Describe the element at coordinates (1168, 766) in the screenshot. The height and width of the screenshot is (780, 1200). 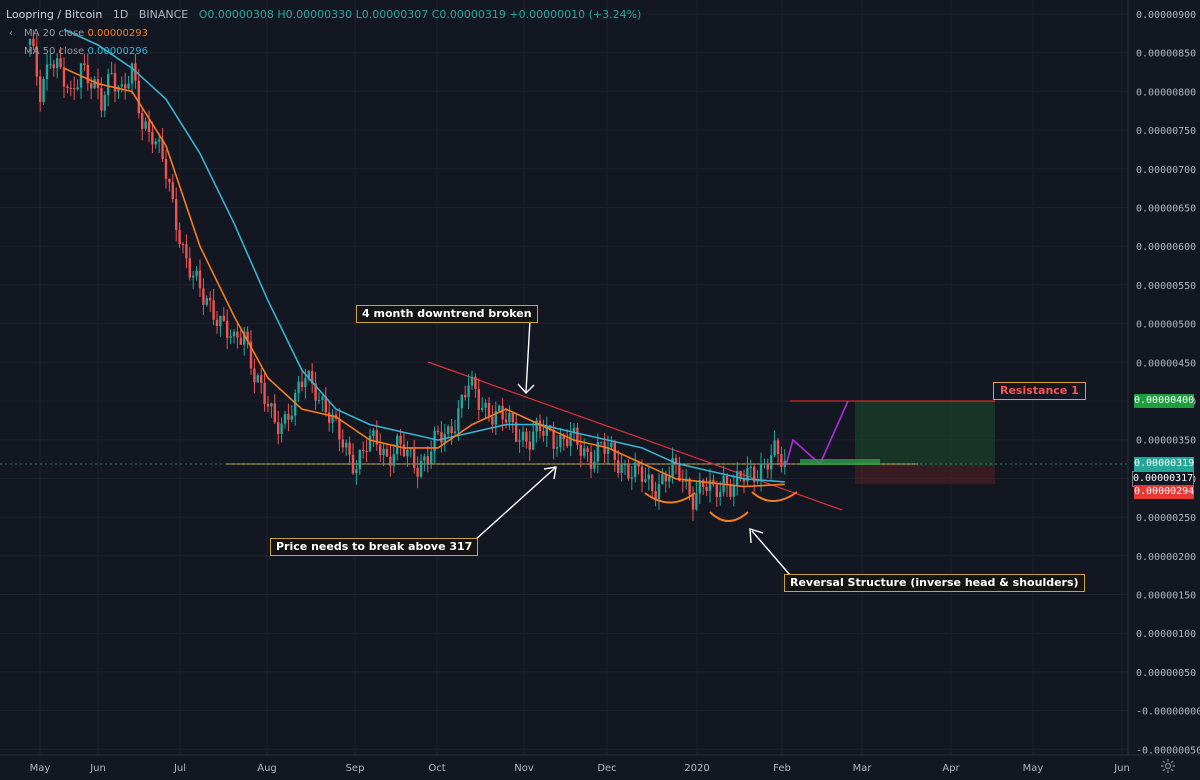
I see `settings-gear-icon` at that location.